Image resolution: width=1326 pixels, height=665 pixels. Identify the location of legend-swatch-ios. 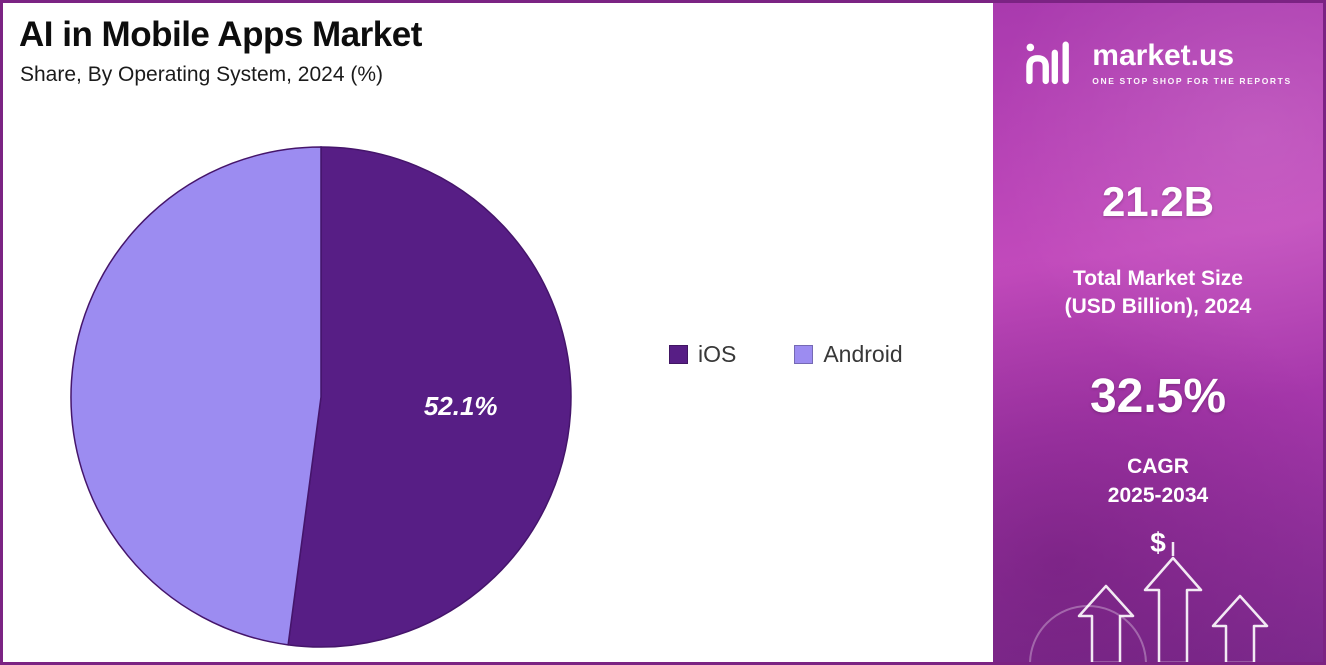
(678, 354).